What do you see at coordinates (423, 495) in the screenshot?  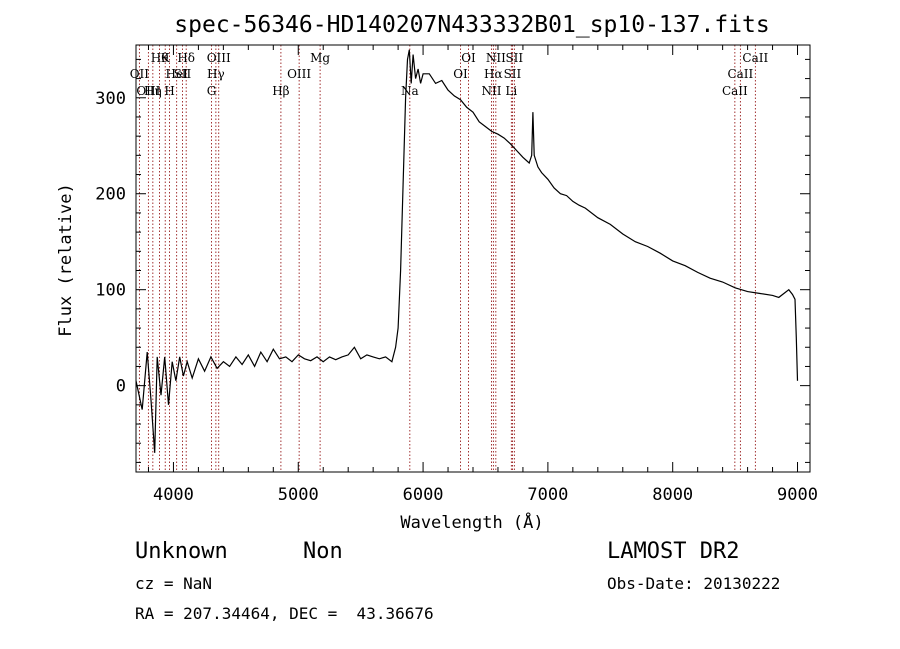 I see `x-tick-label: 6000` at bounding box center [423, 495].